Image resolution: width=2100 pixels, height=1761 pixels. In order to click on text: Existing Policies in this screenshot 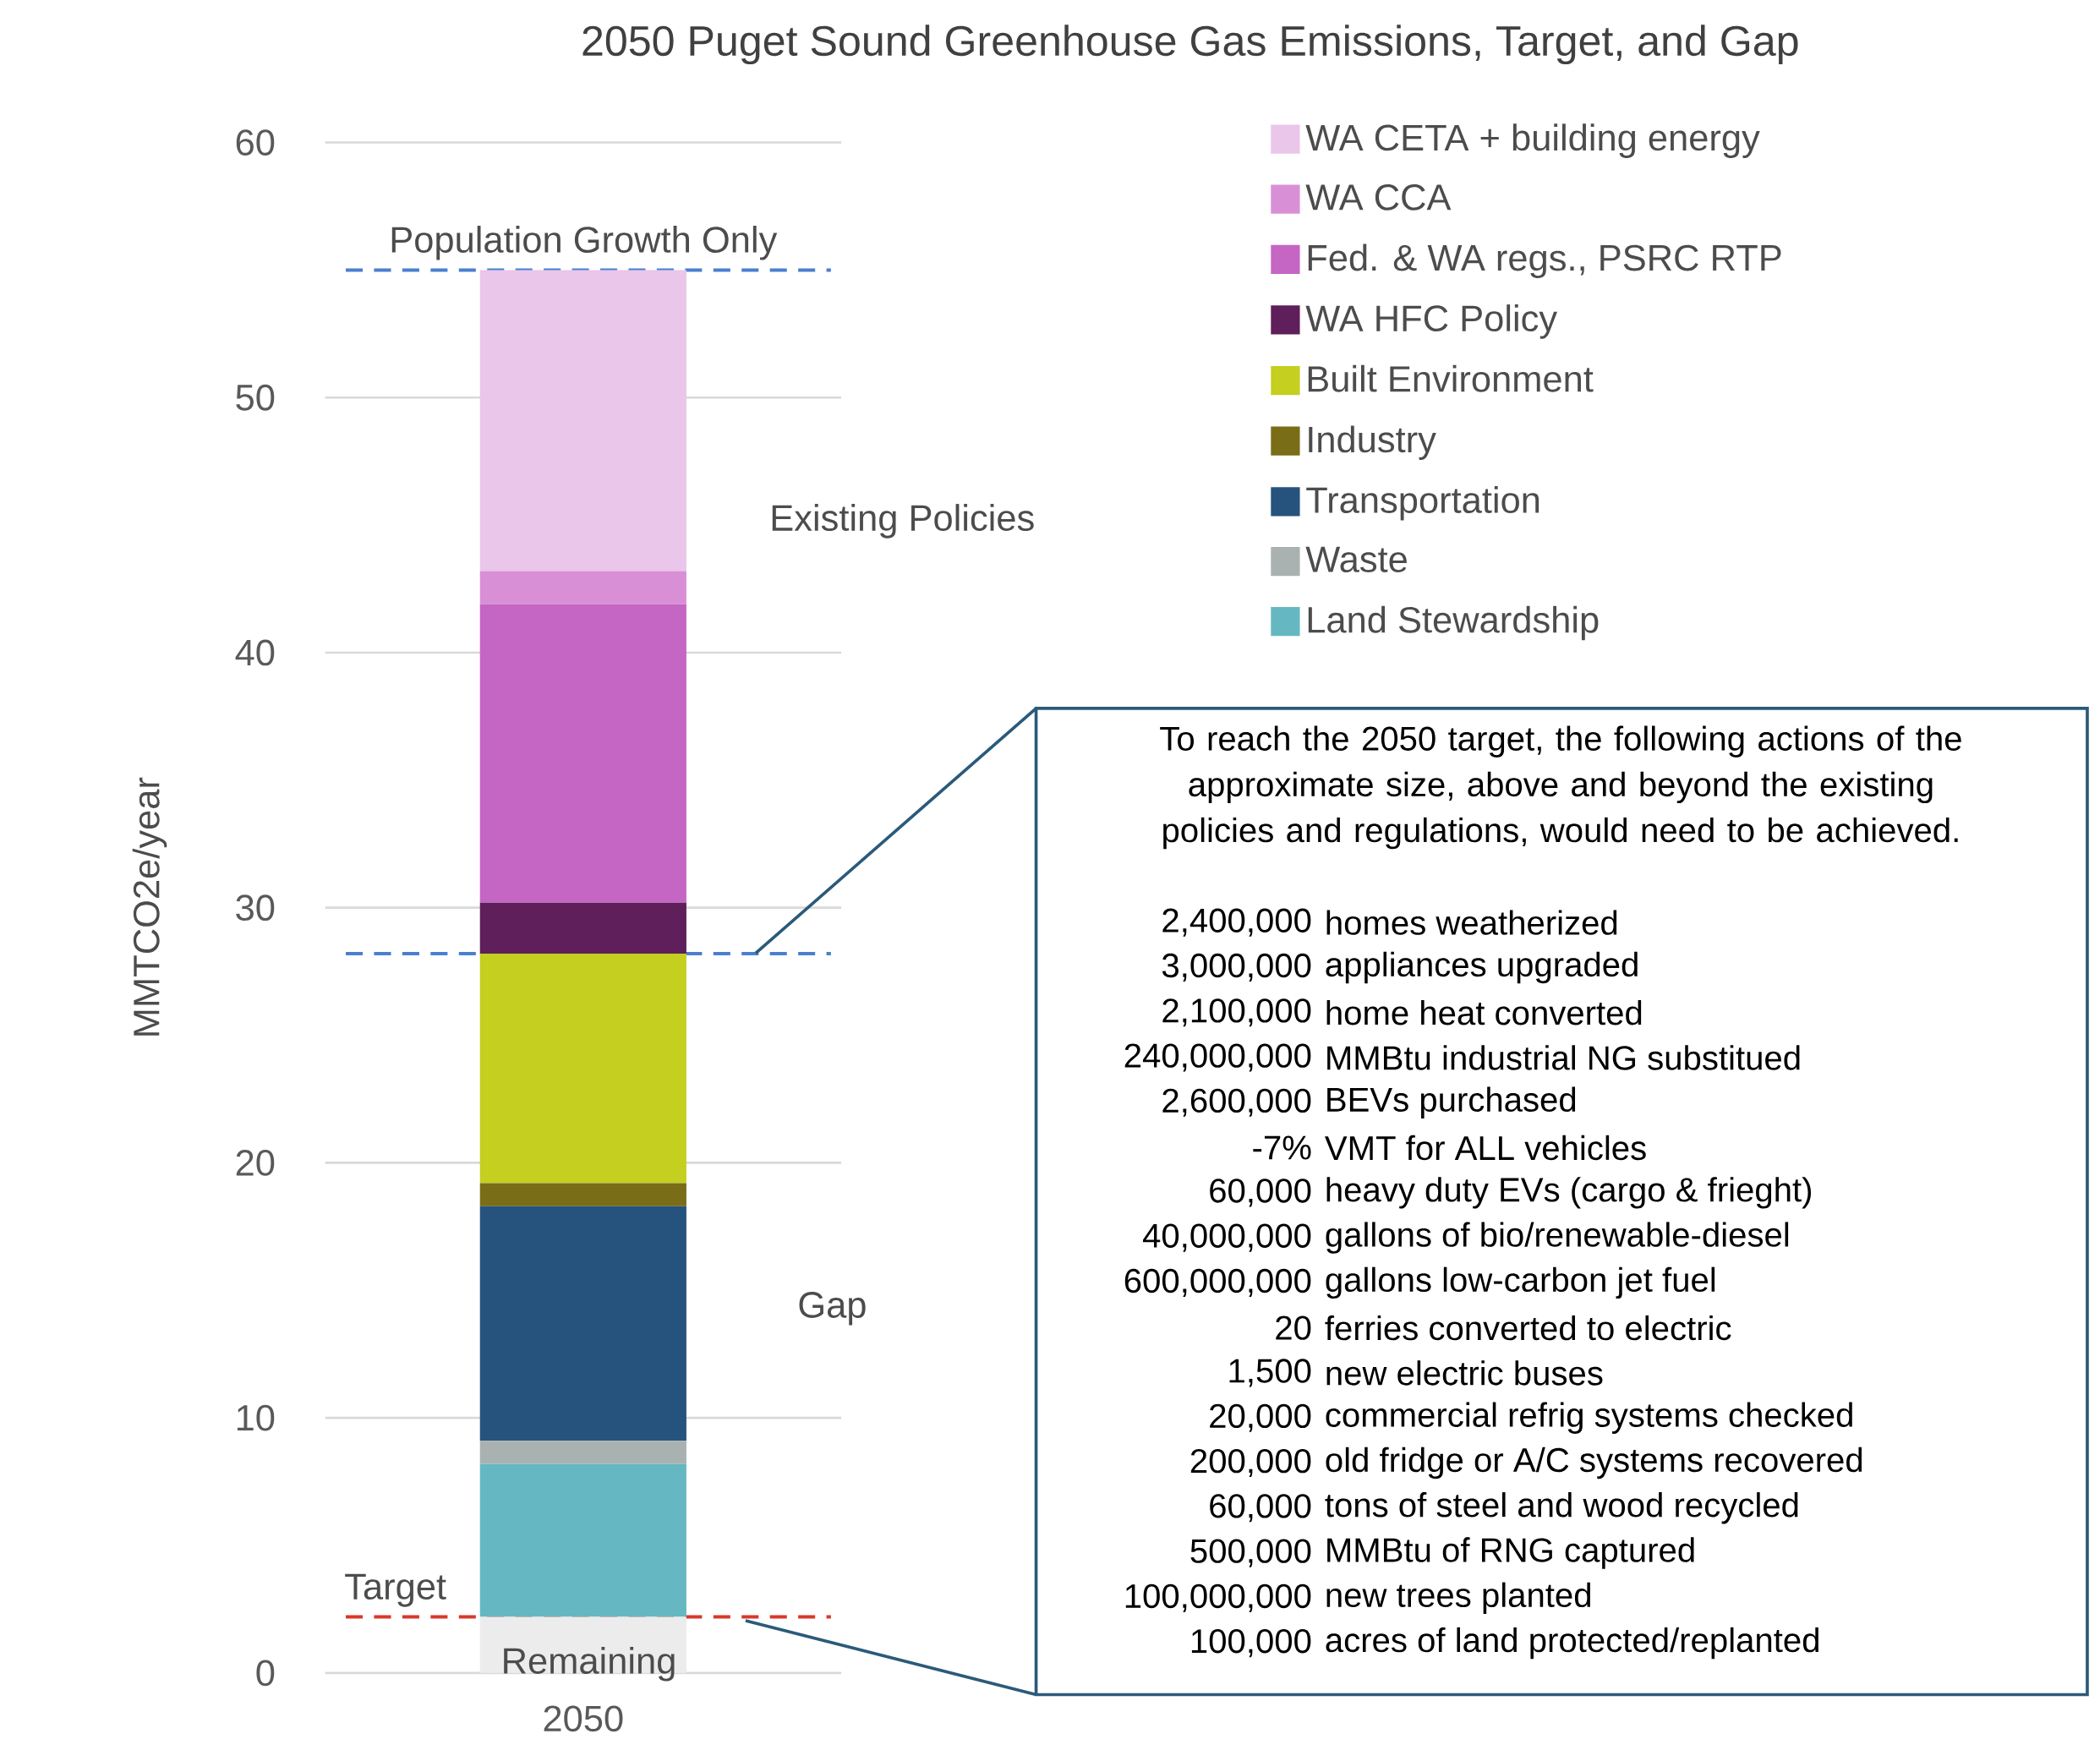, I will do `click(903, 521)`.